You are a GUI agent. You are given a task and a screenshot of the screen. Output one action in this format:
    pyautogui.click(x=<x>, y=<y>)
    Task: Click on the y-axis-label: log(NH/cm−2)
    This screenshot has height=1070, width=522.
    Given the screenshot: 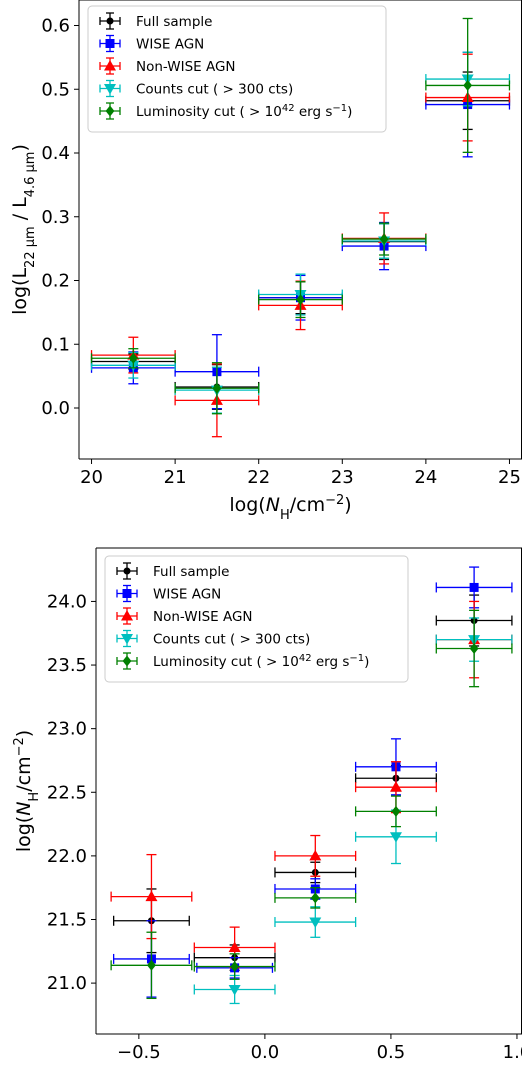 What is the action you would take?
    pyautogui.click(x=27, y=791)
    